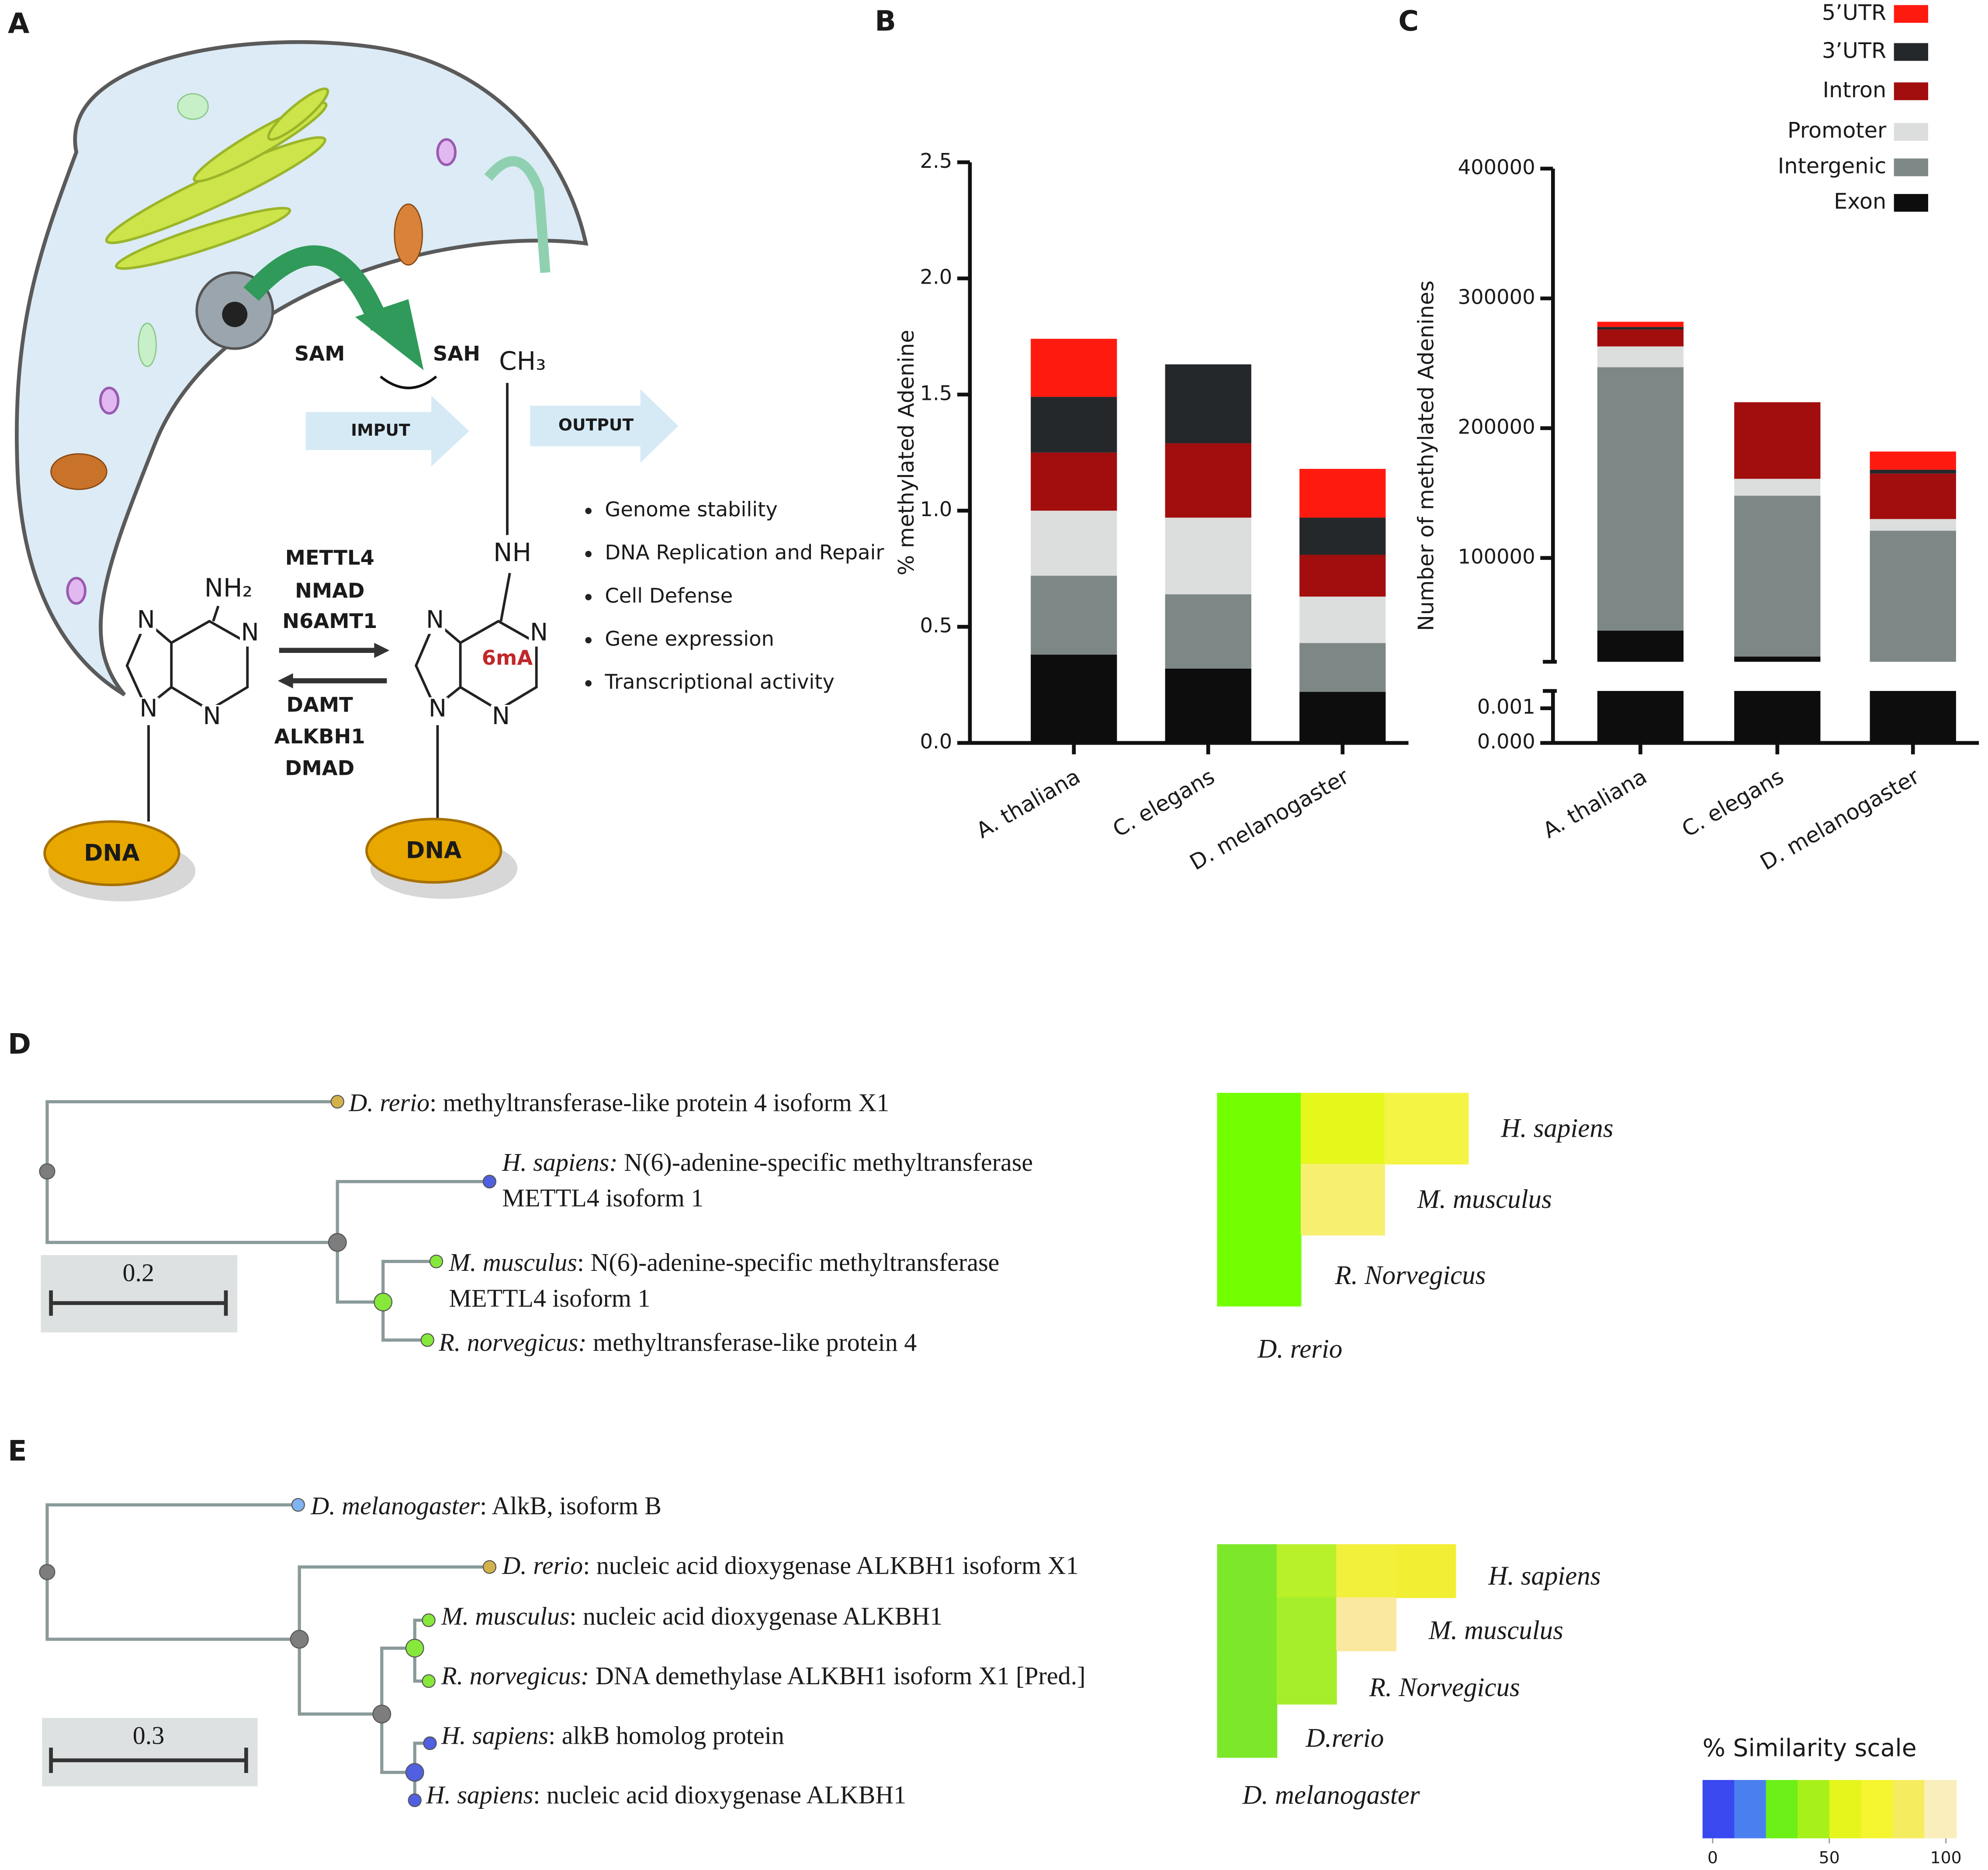 The image size is (1988, 1870). Describe the element at coordinates (298, 114) in the screenshot. I see `golgi` at that location.